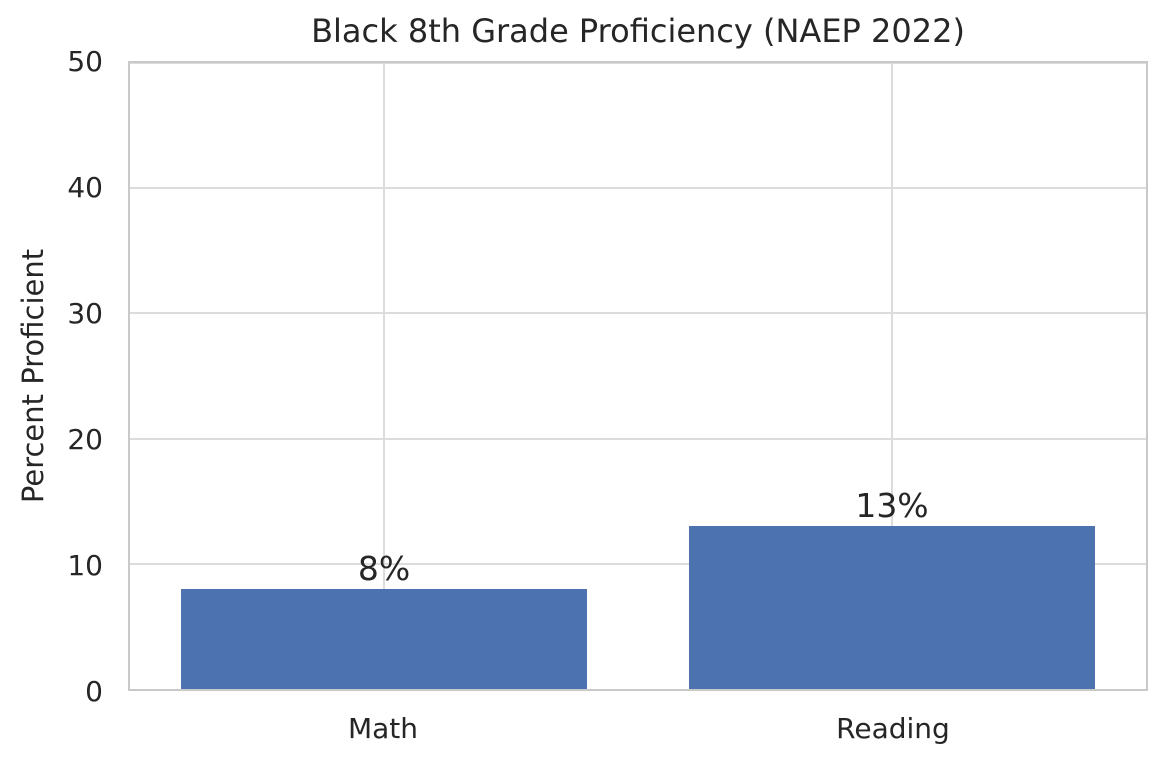 Image resolution: width=1168 pixels, height=767 pixels. I want to click on chart-title: Black 8th Grade Proficiency (NAEP 2022), so click(638, 31).